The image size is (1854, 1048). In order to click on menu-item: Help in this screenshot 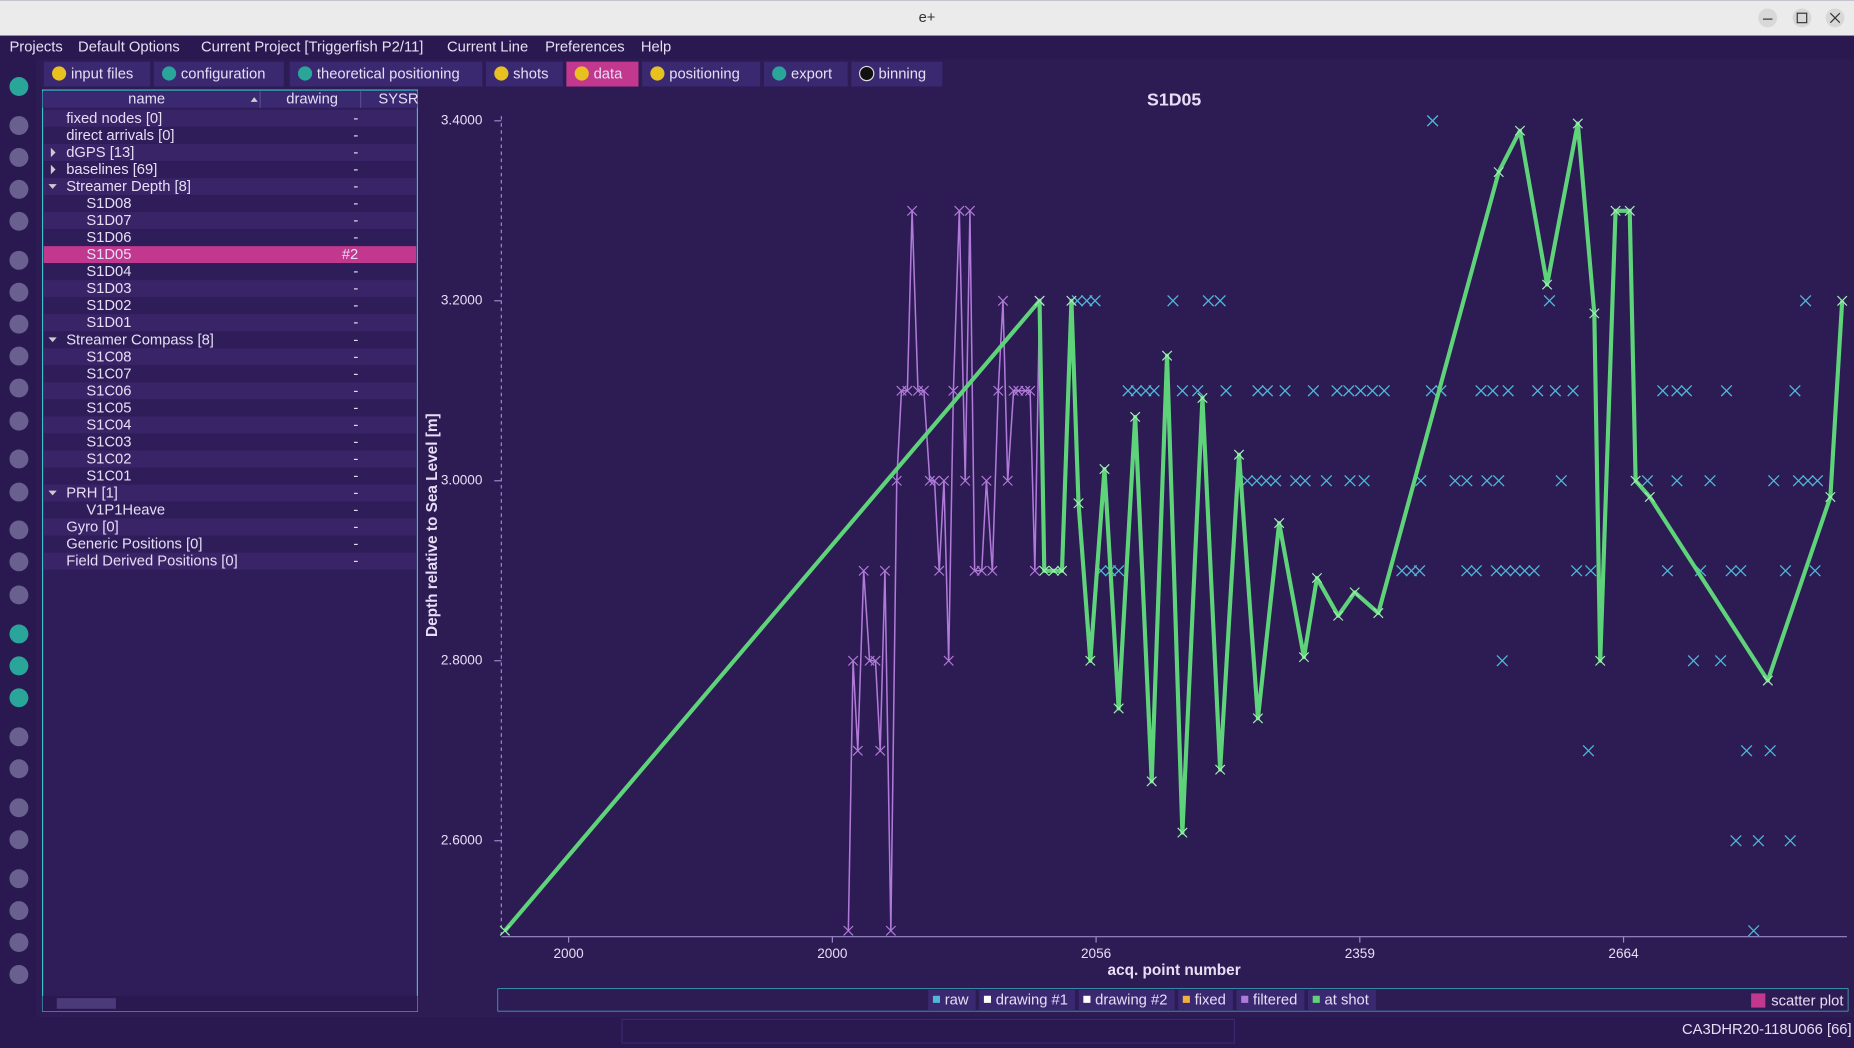, I will do `click(656, 47)`.